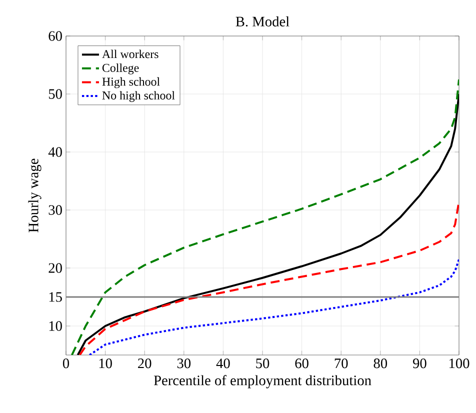 The image size is (476, 413). What do you see at coordinates (55, 326) in the screenshot?
I see `y-tick-label: 10` at bounding box center [55, 326].